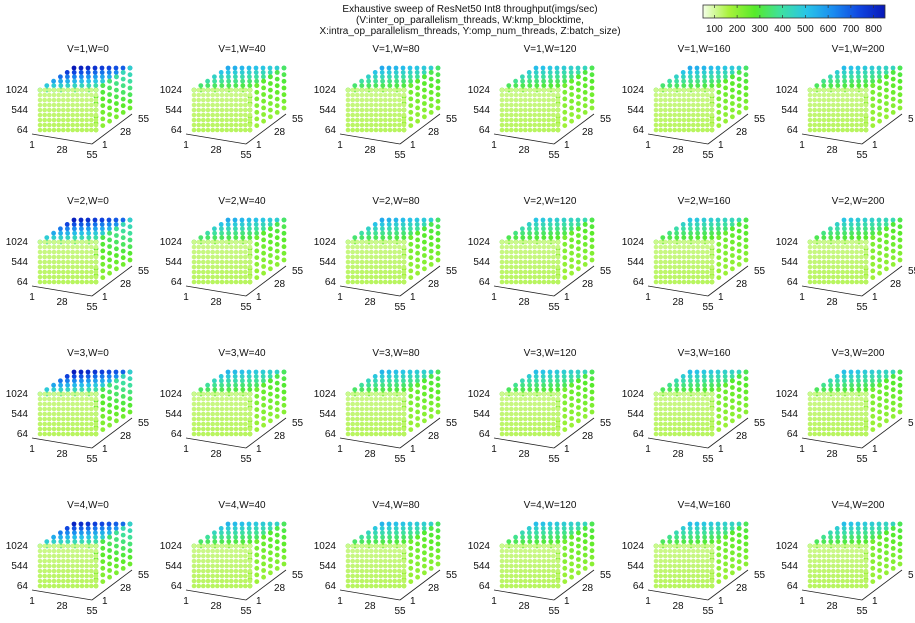 This screenshot has width=915, height=623. What do you see at coordinates (567, 297) in the screenshot?
I see `y-tick-label: 1` at bounding box center [567, 297].